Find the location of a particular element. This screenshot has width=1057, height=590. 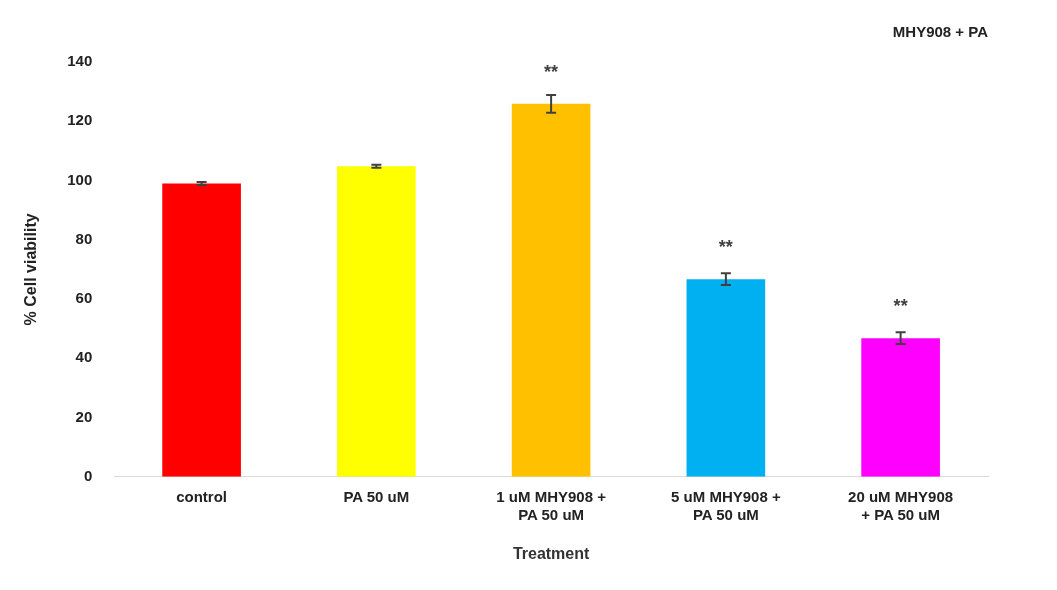

y-tick-label: 120 is located at coordinates (80, 120).